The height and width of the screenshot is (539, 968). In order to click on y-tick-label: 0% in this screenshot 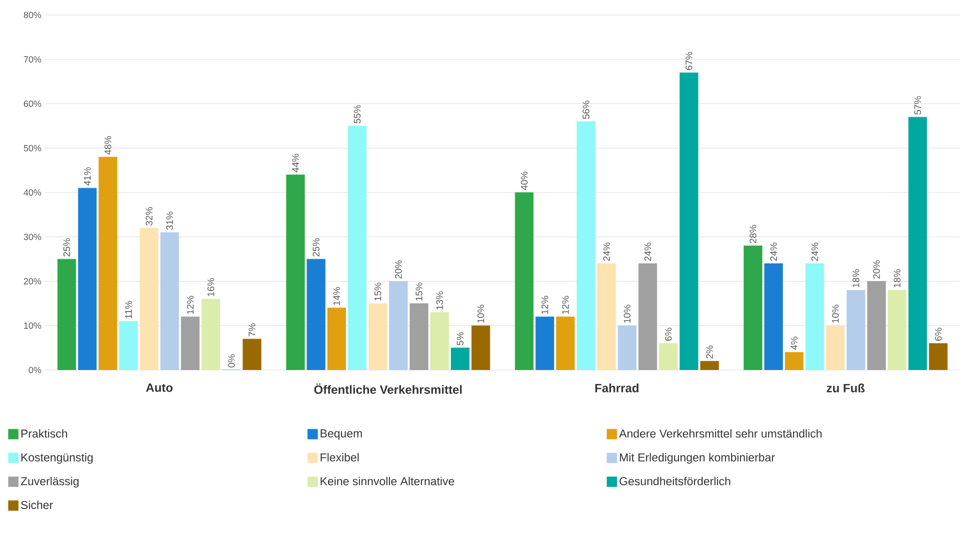, I will do `click(35, 370)`.